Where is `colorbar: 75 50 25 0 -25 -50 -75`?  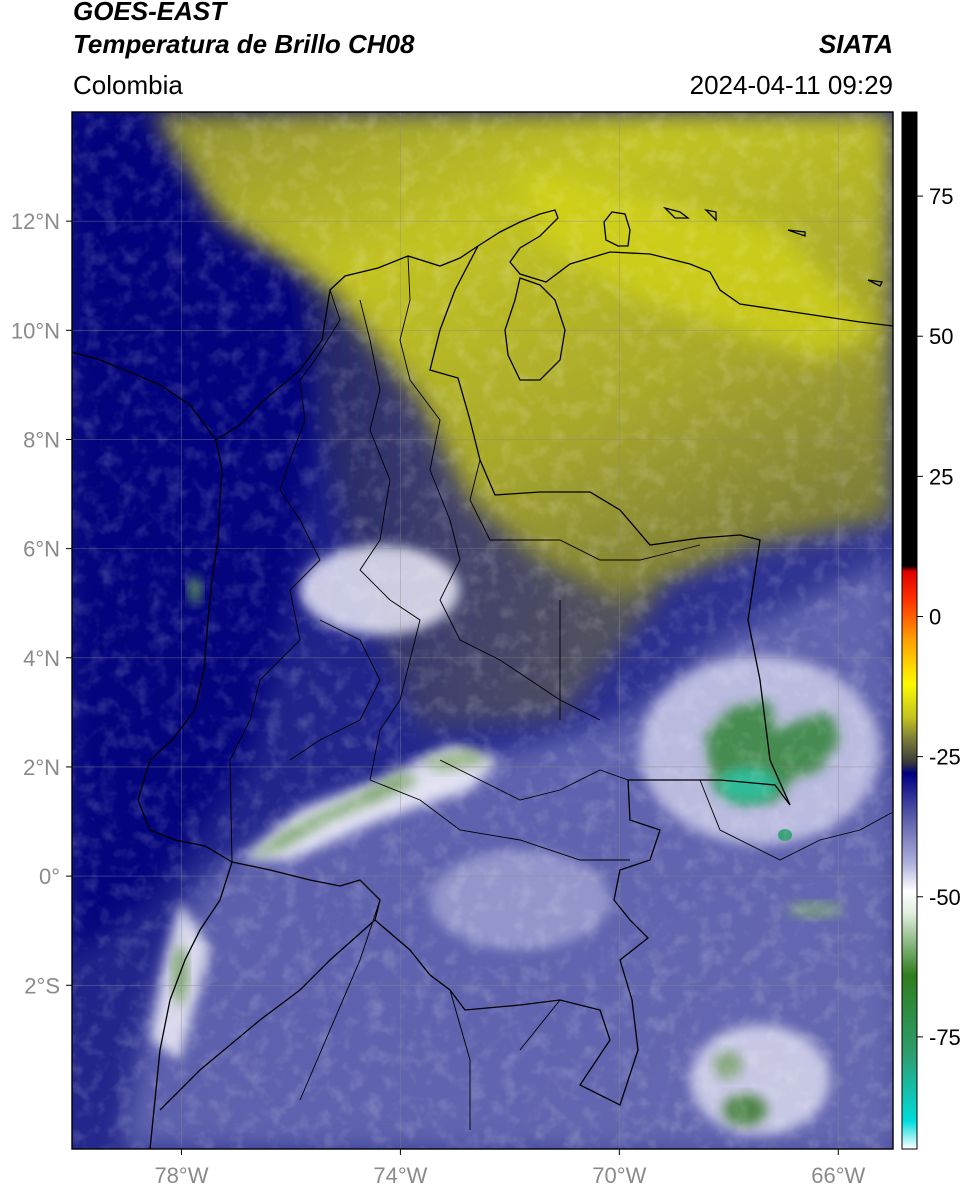
colorbar: 75 50 25 0 -25 -50 -75 is located at coordinates (931, 630).